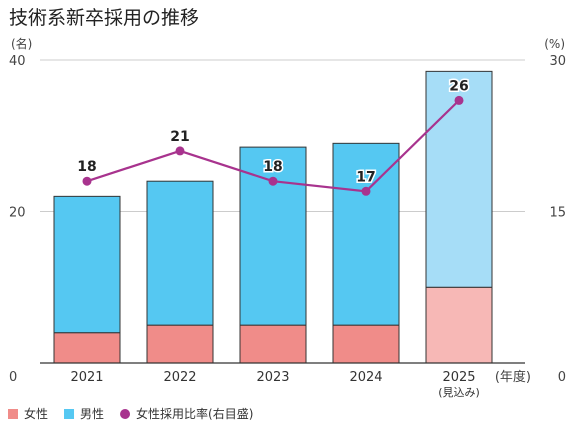  Describe the element at coordinates (554, 44) in the screenshot. I see `right-axis-unit: (%)` at that location.